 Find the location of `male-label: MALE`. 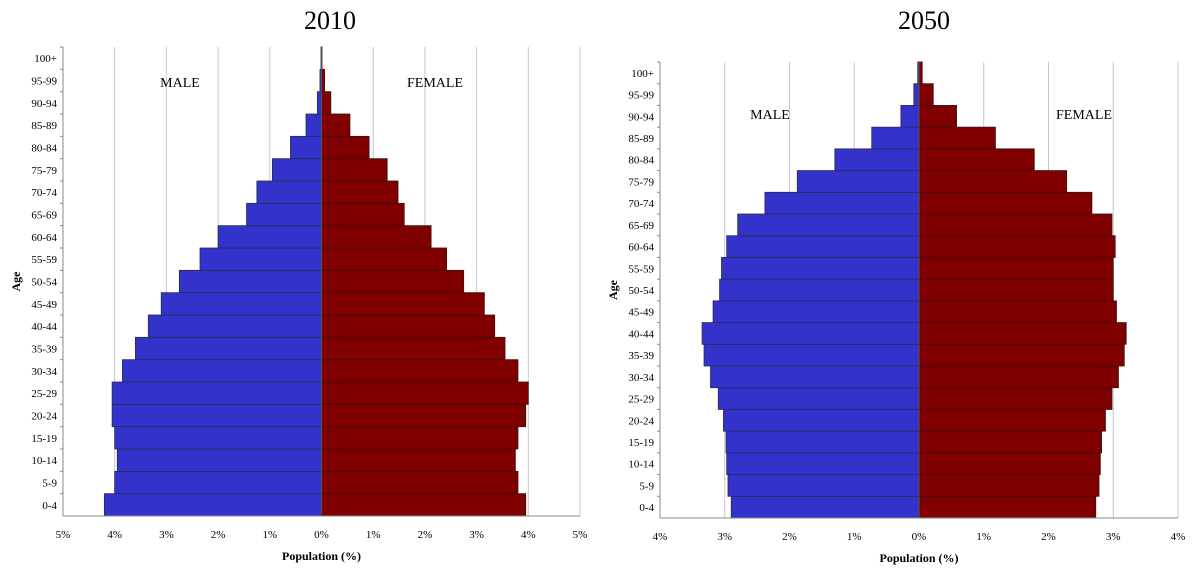

male-label: MALE is located at coordinates (180, 83).